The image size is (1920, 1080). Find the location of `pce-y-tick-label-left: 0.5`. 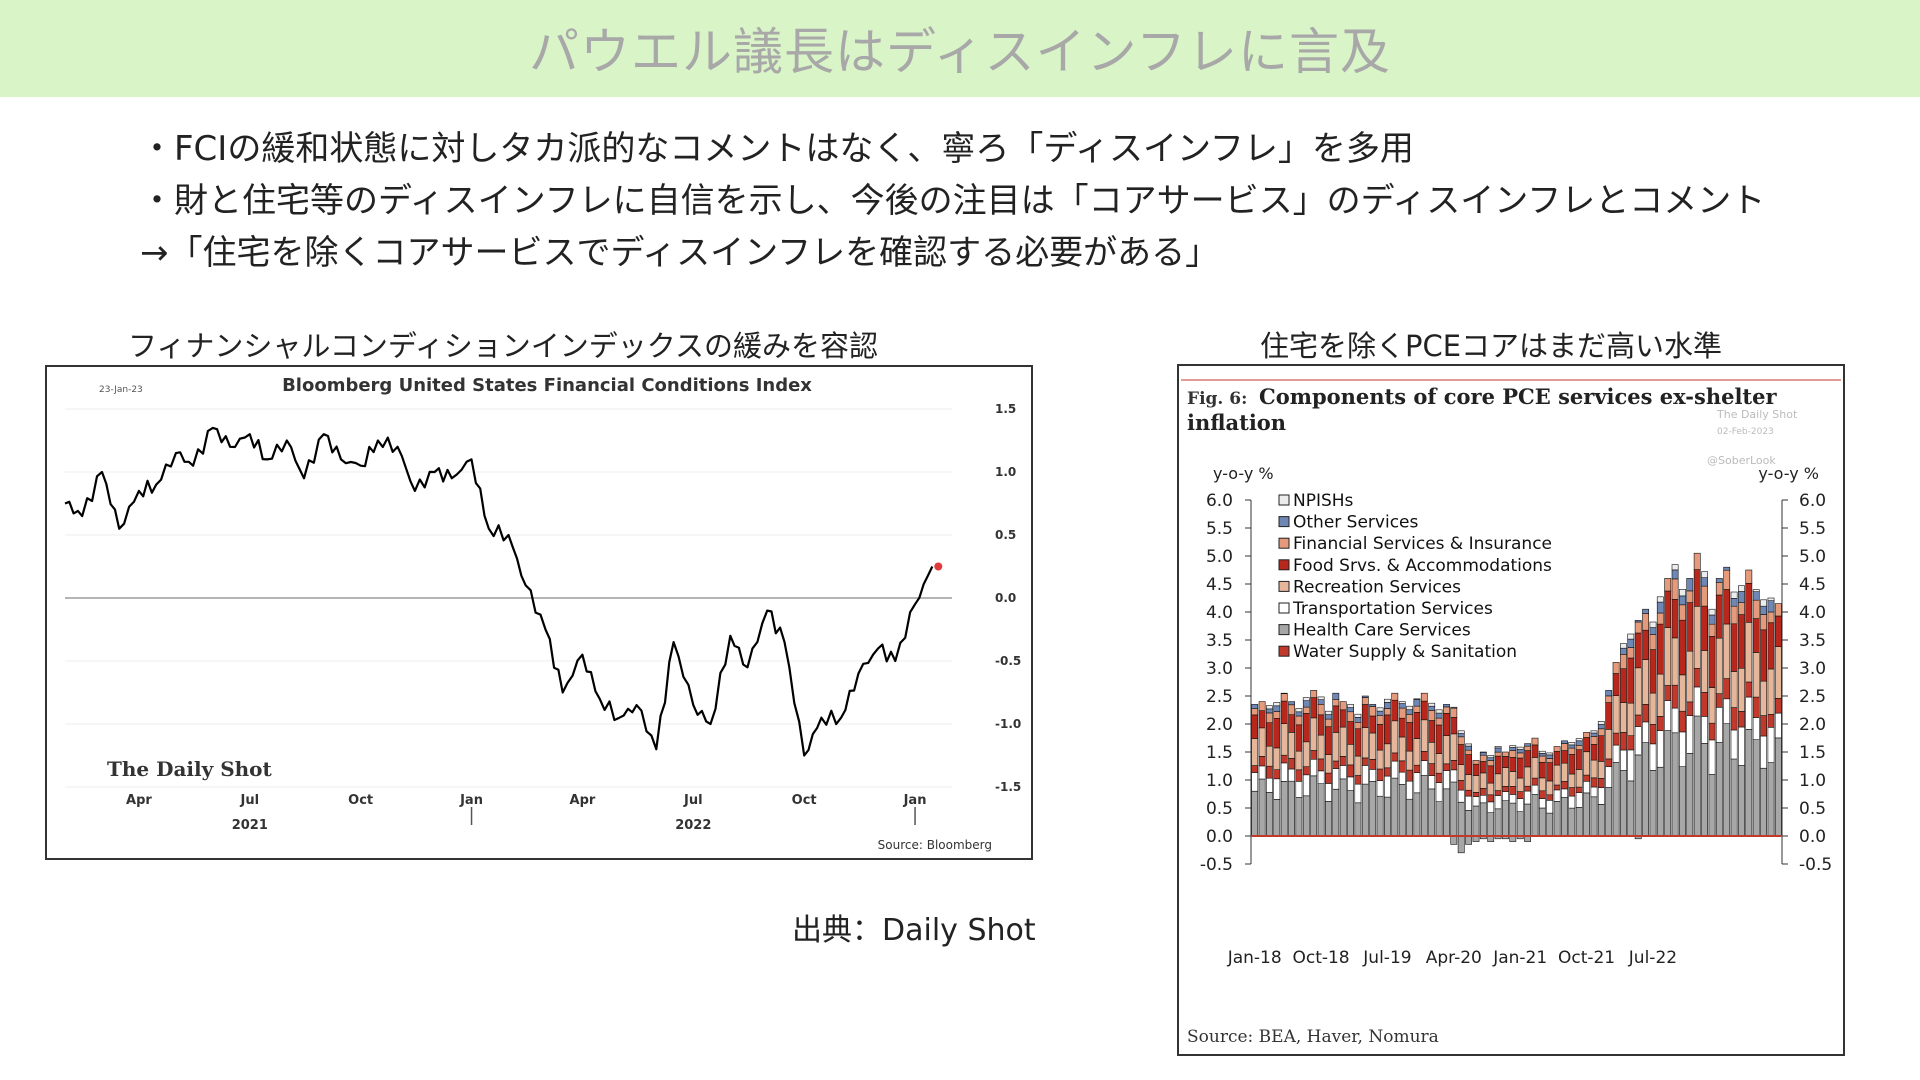

pce-y-tick-label-left: 0.5 is located at coordinates (1219, 809).